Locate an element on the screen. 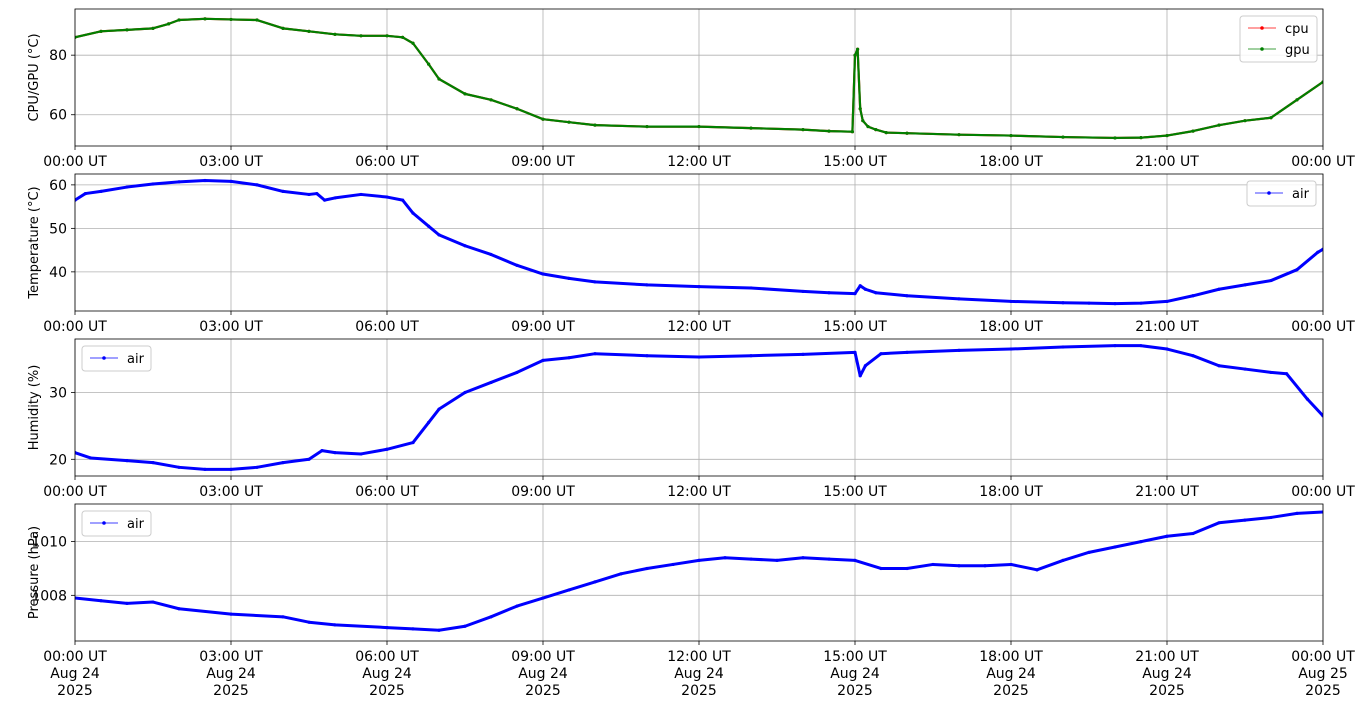  x-tick-label: 03:00 UT is located at coordinates (231, 162).